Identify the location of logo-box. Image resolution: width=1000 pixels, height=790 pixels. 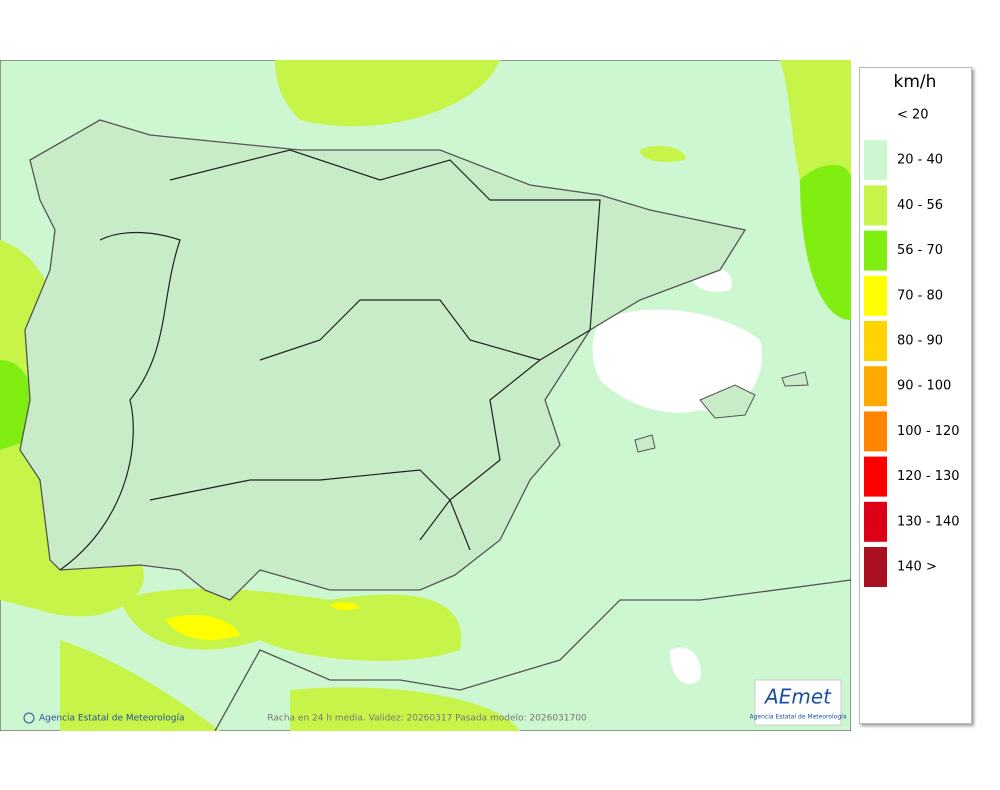
(798, 702).